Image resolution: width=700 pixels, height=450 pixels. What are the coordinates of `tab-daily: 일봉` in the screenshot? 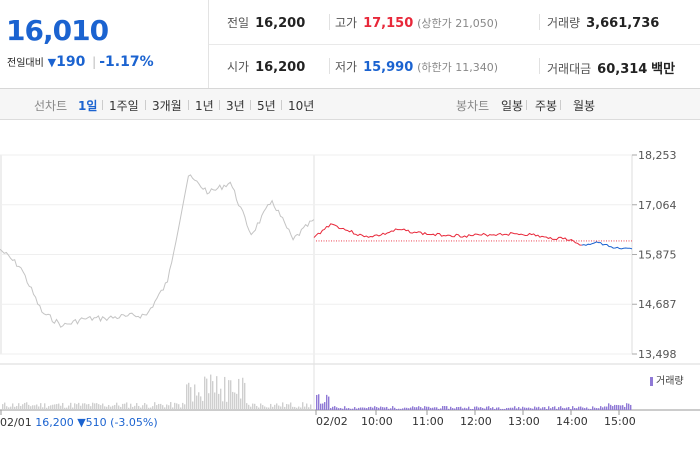 It's located at (512, 106).